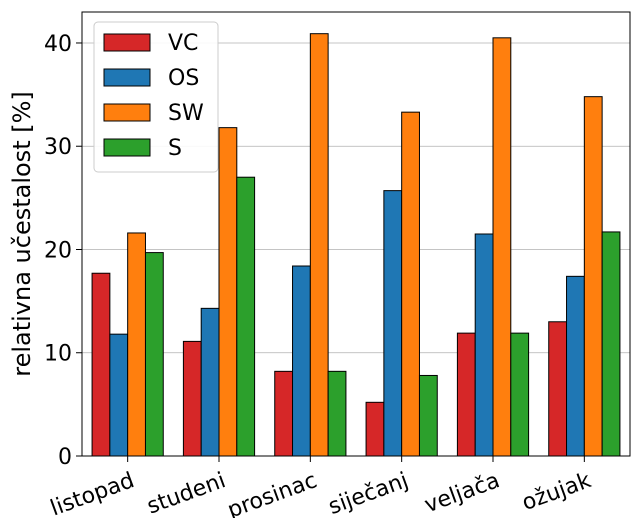 This screenshot has height=518, width=632. What do you see at coordinates (462, 493) in the screenshot?
I see `x-tick-label: veljača` at bounding box center [462, 493].